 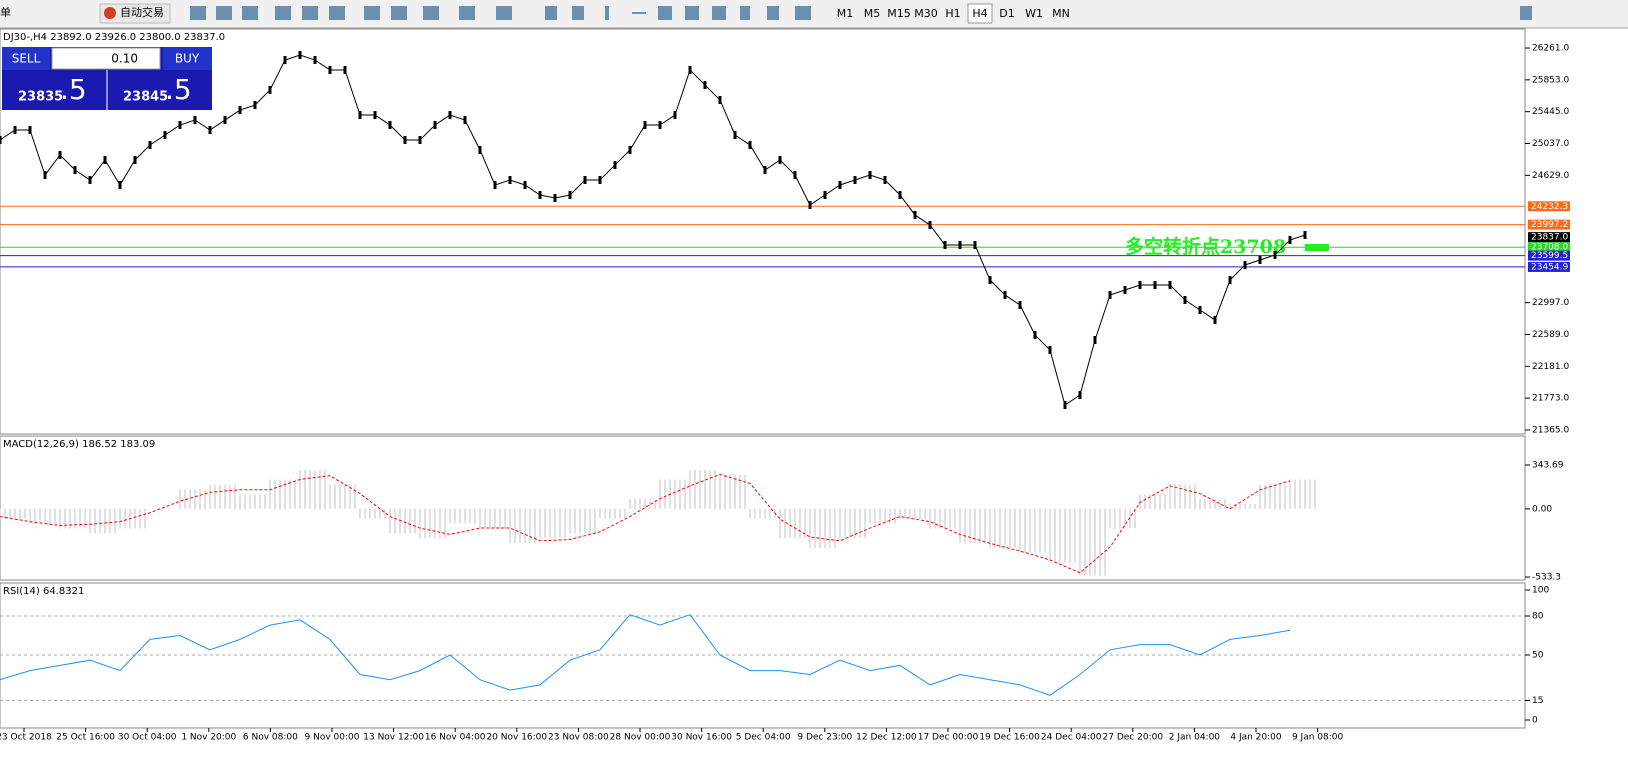 What do you see at coordinates (1071, 738) in the screenshot?
I see `x-tick-label: 24 Dec 04:00` at bounding box center [1071, 738].